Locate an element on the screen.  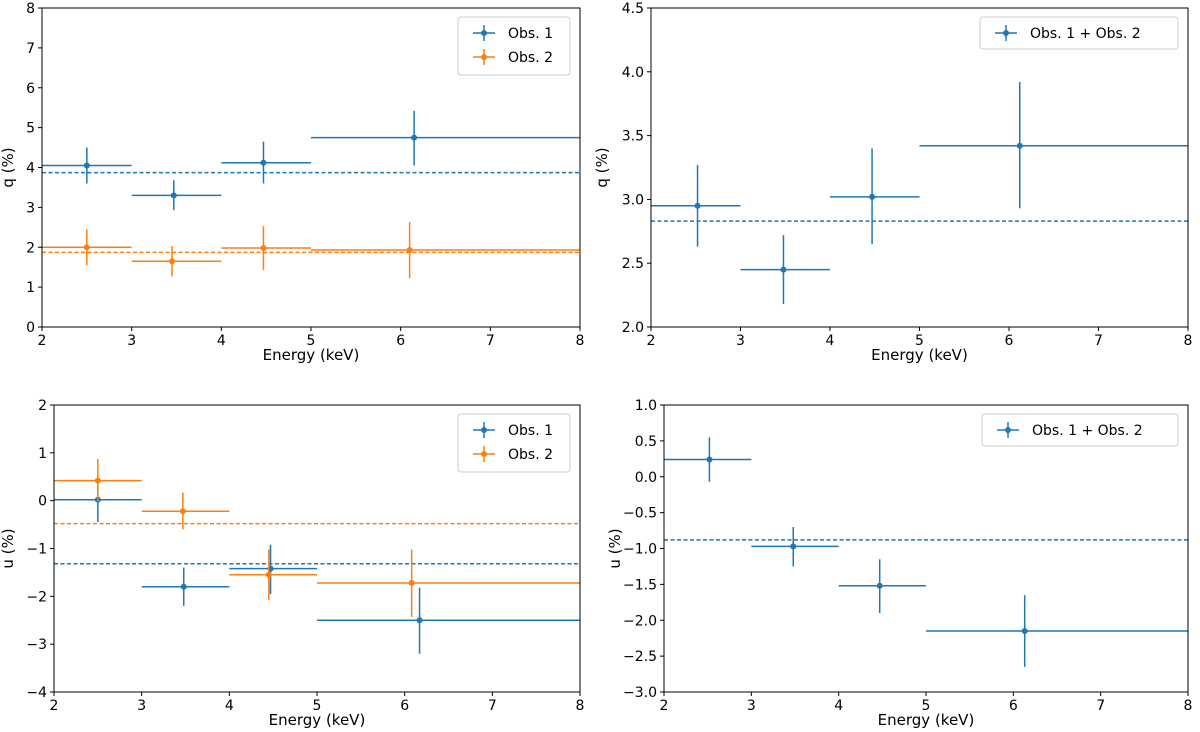
y-tick-label: 7 is located at coordinates (30, 49).